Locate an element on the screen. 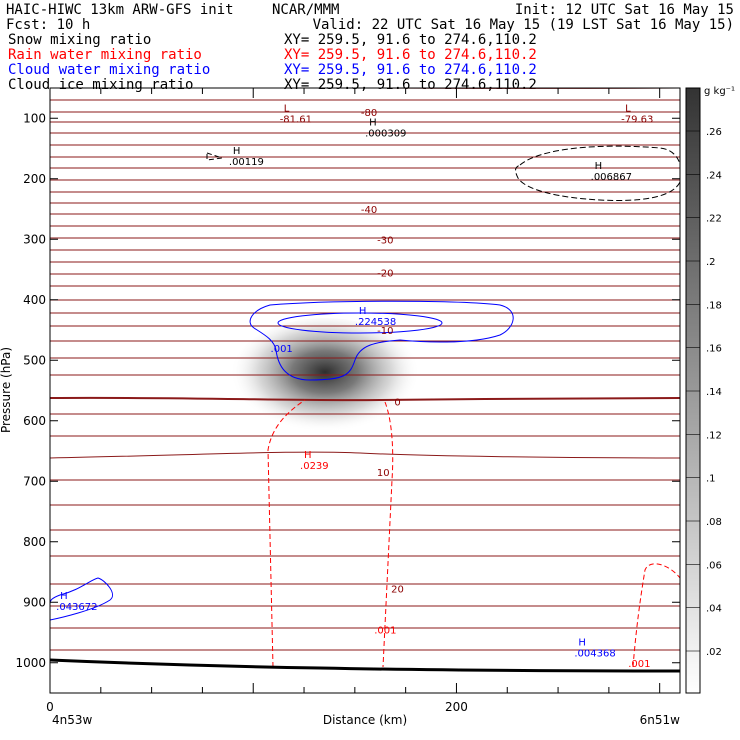  contour-label: 10 is located at coordinates (383, 473).